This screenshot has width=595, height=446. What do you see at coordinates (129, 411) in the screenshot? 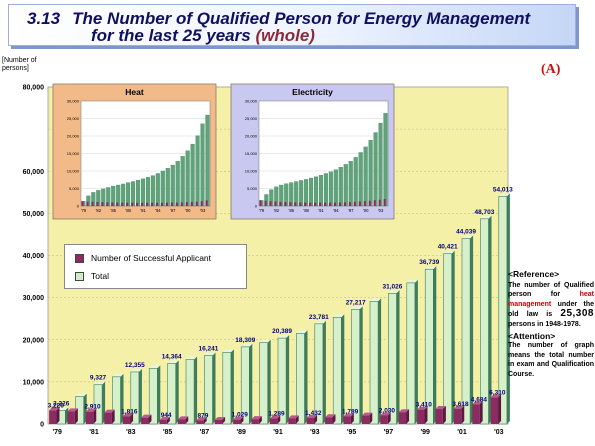
I see `successful-data-label: 1,816` at bounding box center [129, 411].